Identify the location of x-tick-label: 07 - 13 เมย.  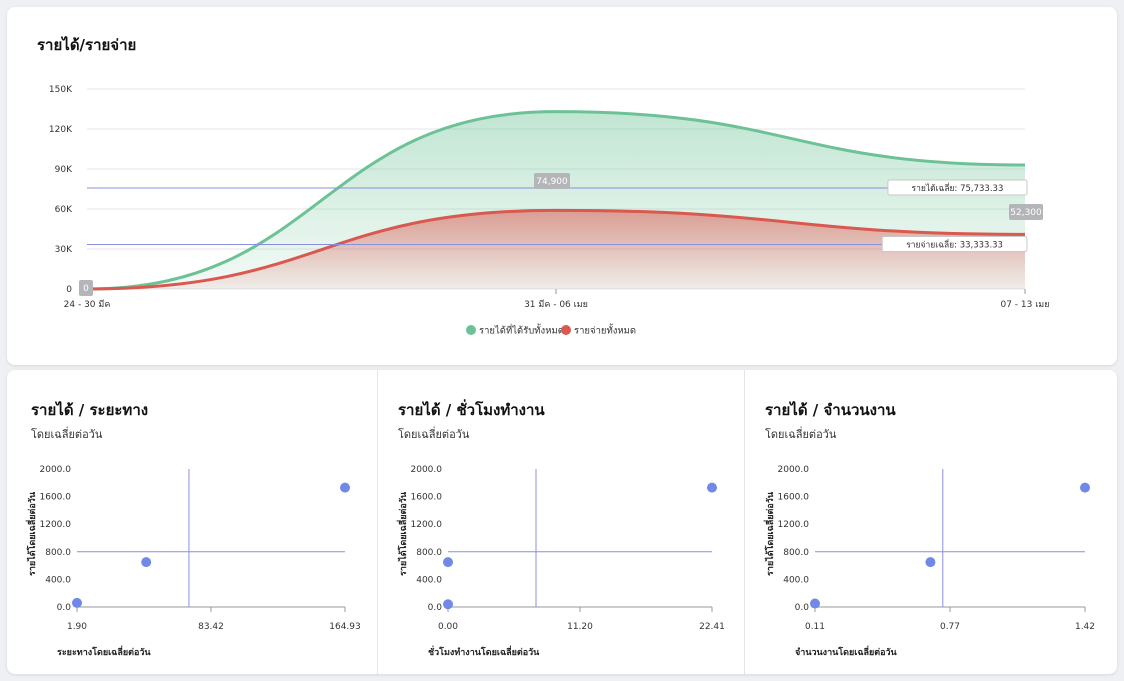
(1024, 305).